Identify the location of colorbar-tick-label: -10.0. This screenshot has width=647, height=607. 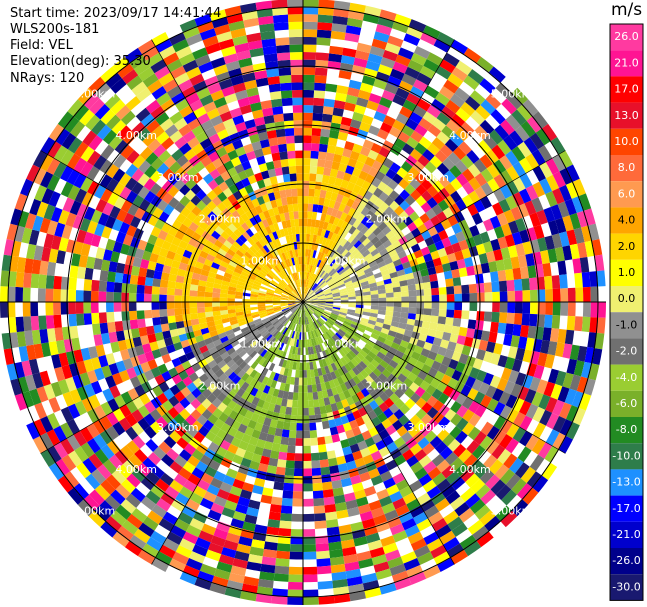
(626, 455).